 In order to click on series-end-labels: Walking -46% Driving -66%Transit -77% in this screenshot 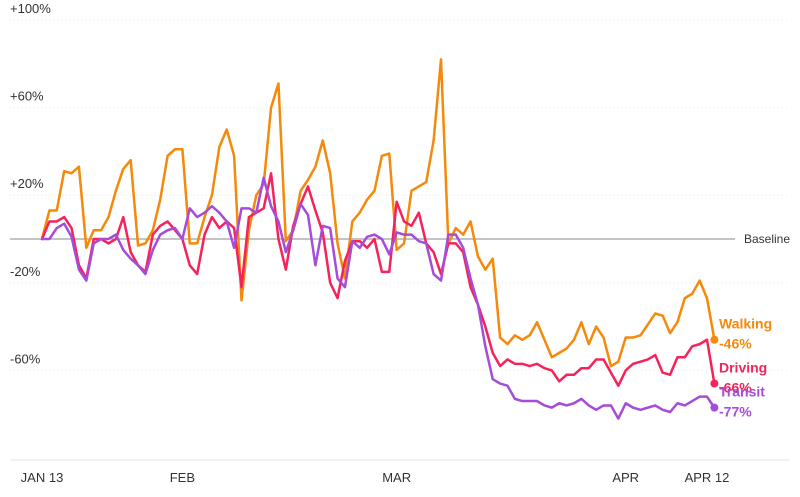, I will do `click(745, 368)`.